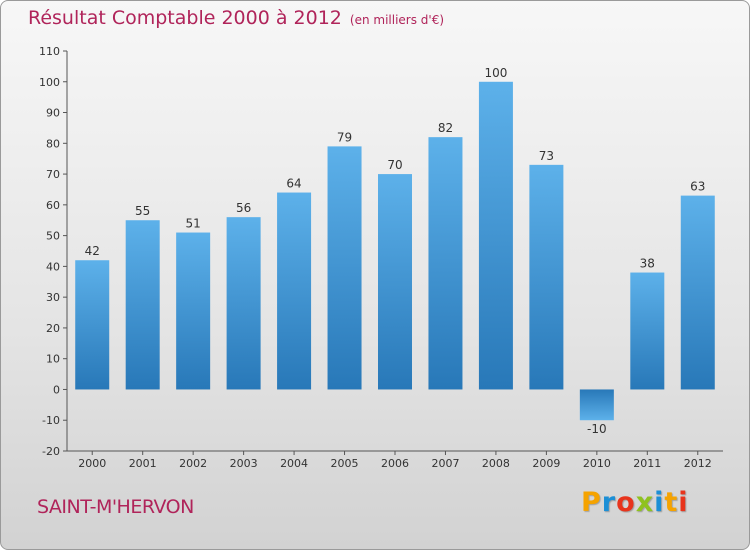 The width and height of the screenshot is (750, 550). What do you see at coordinates (53, 205) in the screenshot?
I see `y-tick-label: 60` at bounding box center [53, 205].